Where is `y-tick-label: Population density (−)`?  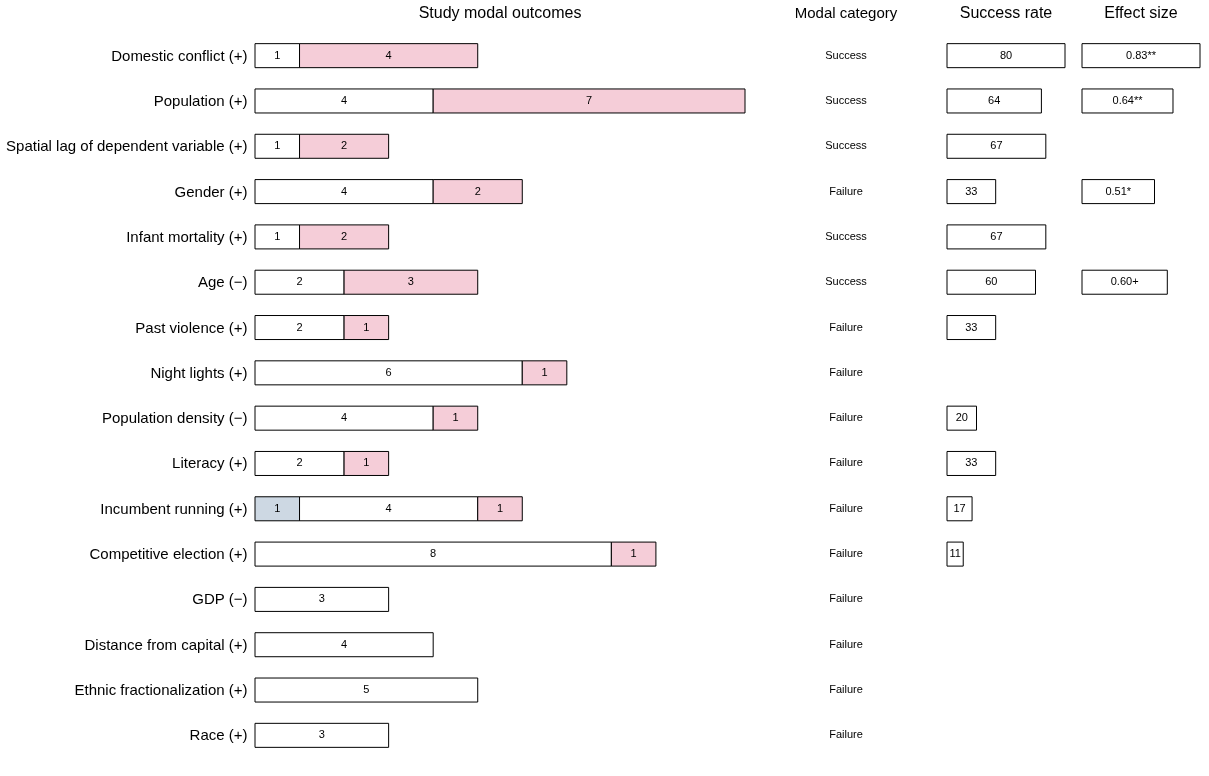 y-tick-label: Population density (−) is located at coordinates (174, 418).